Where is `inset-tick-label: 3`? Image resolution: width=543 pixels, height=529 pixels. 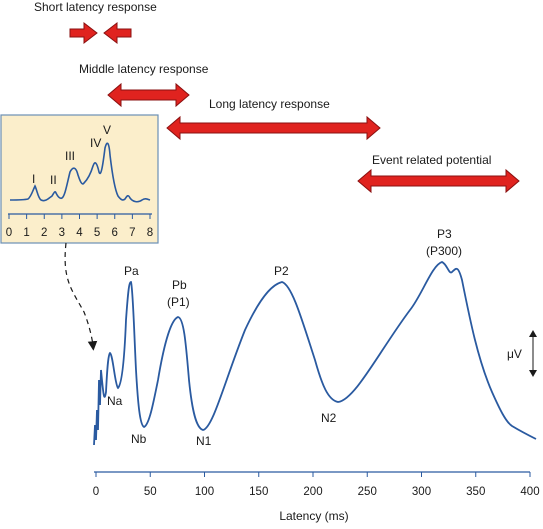 inset-tick-label: 3 is located at coordinates (62, 233).